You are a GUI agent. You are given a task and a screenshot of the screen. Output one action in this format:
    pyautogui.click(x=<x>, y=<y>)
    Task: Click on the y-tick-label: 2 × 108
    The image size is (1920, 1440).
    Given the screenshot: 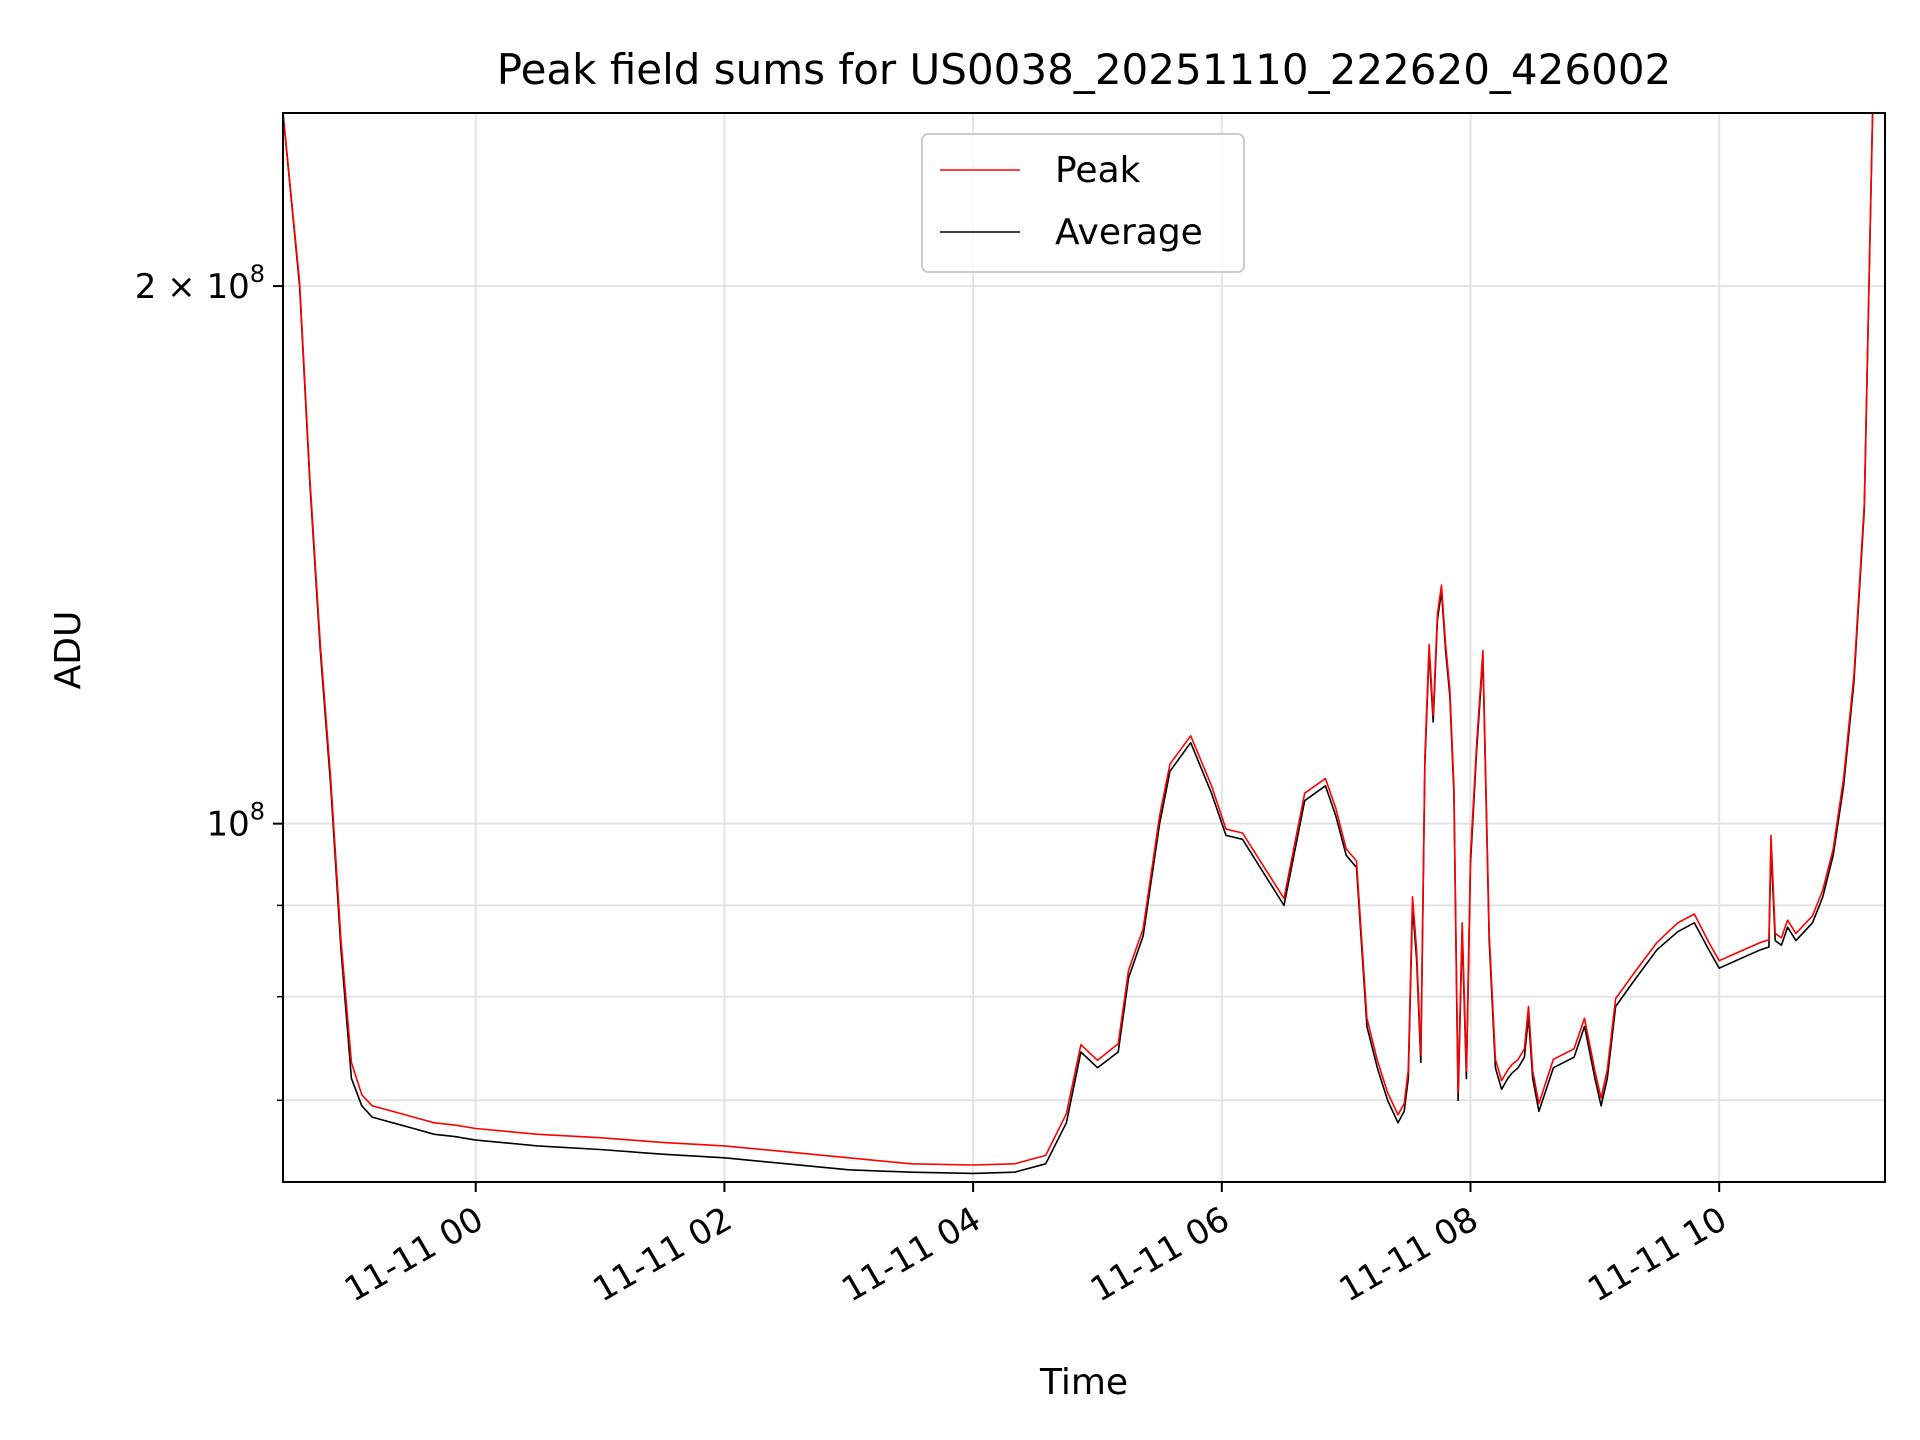 What is the action you would take?
    pyautogui.click(x=200, y=283)
    